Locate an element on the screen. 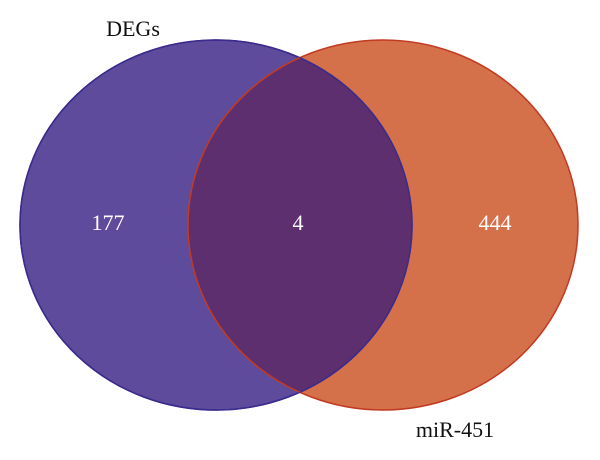 This screenshot has width=600, height=460. count-label: 4 is located at coordinates (298, 222).